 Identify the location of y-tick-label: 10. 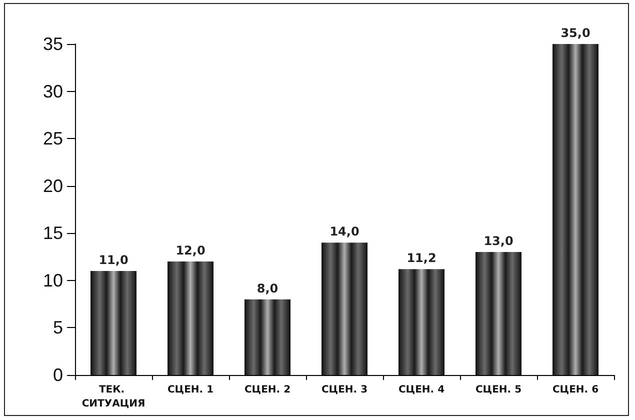
(52, 280).